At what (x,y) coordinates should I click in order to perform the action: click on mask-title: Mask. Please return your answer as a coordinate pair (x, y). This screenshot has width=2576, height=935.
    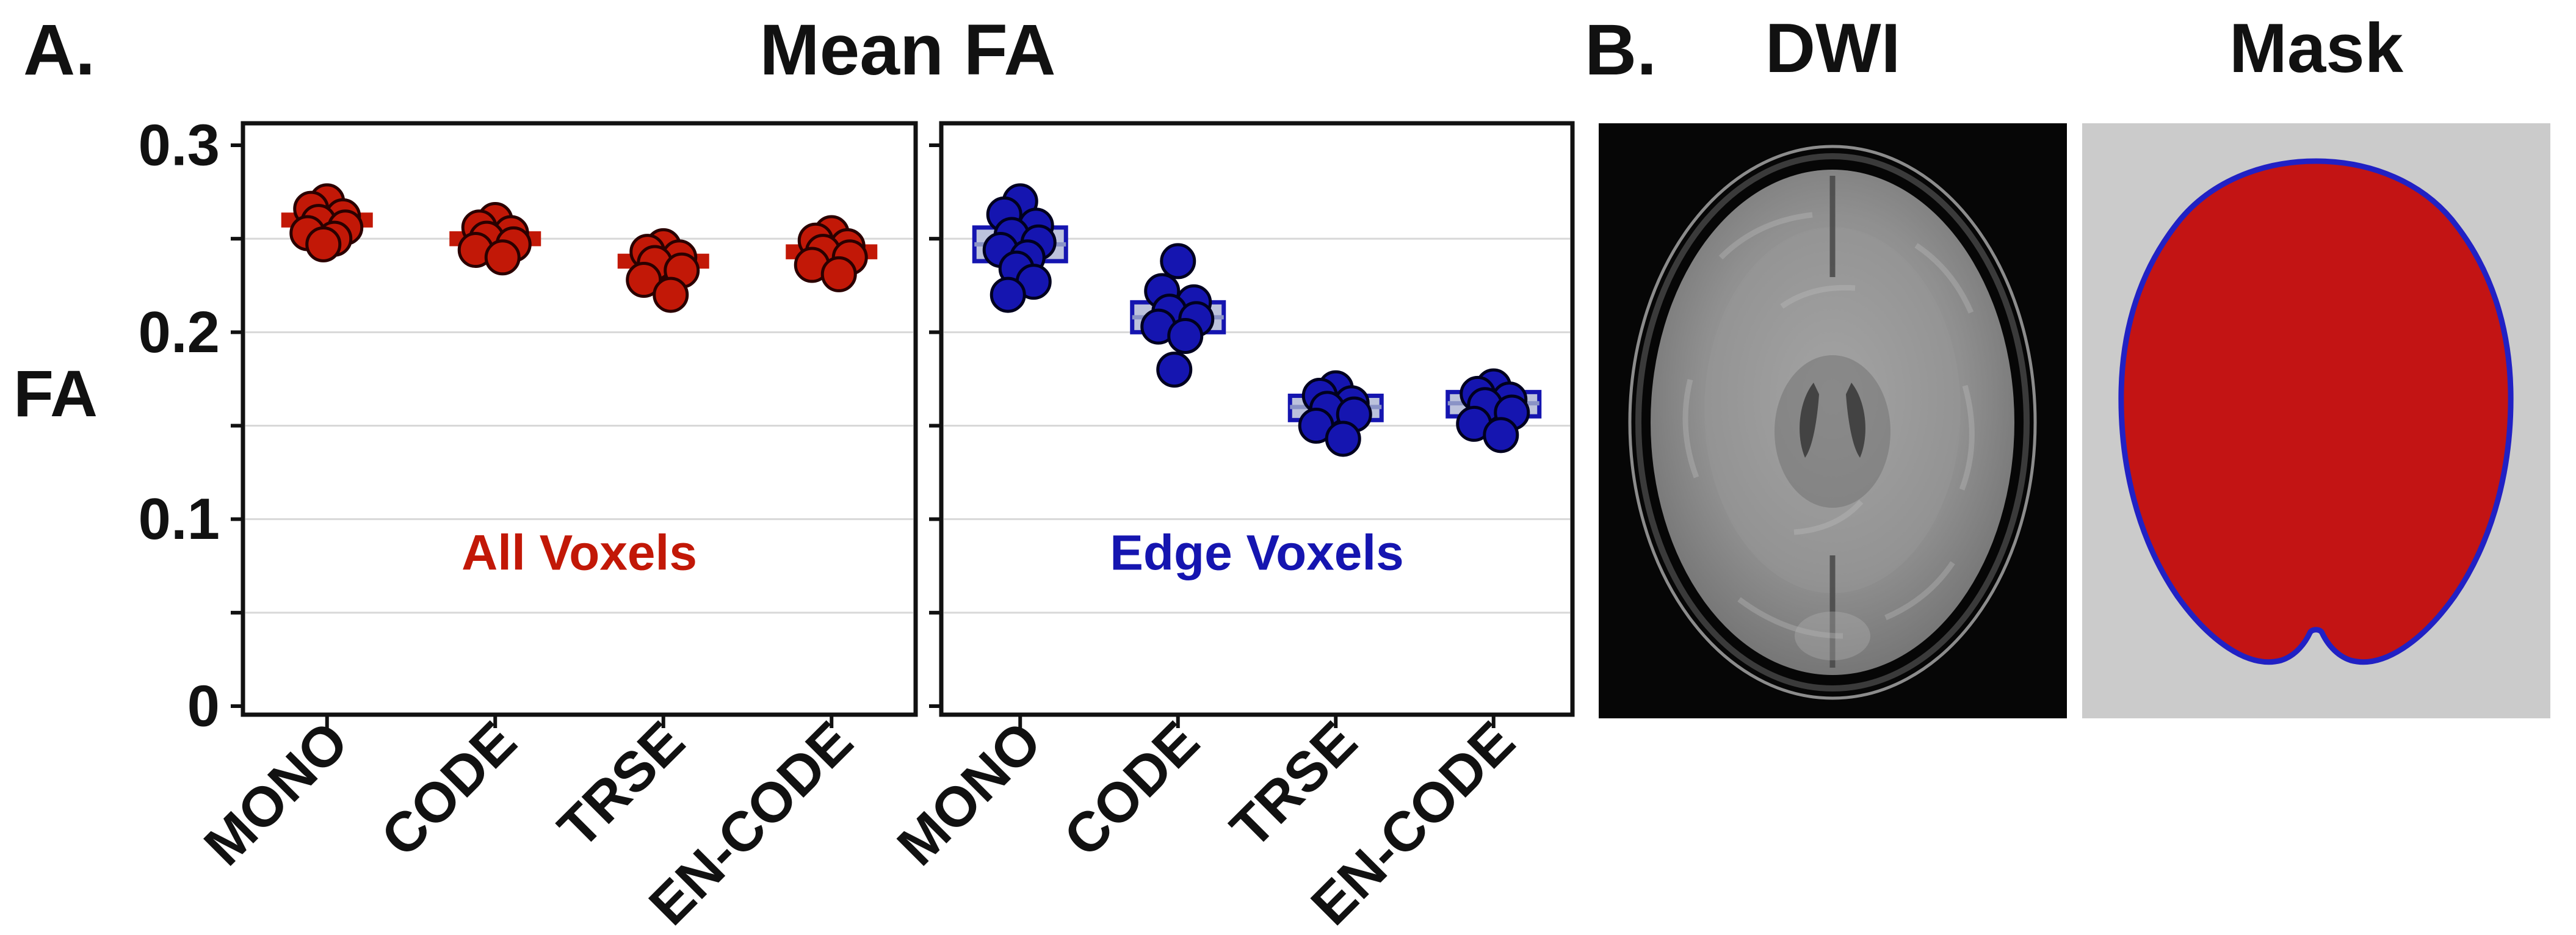
    Looking at the image, I should click on (2316, 48).